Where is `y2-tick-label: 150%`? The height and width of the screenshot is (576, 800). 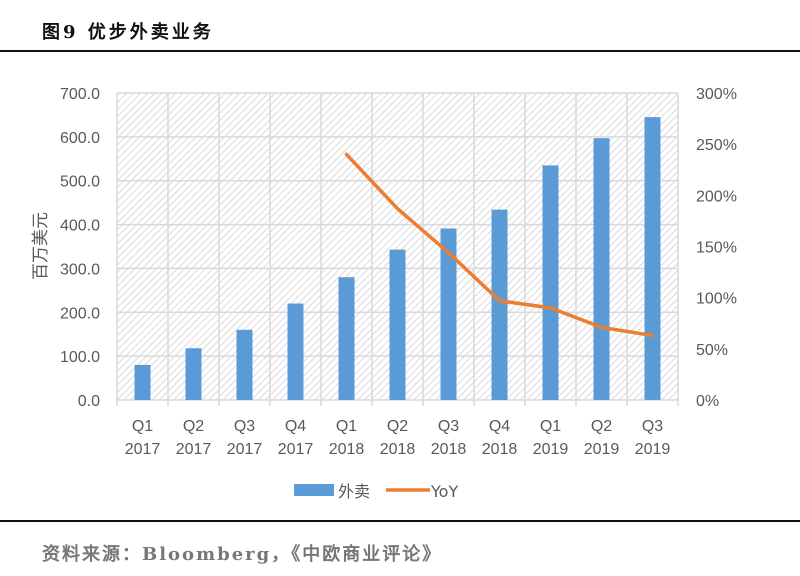 y2-tick-label: 150% is located at coordinates (716, 248).